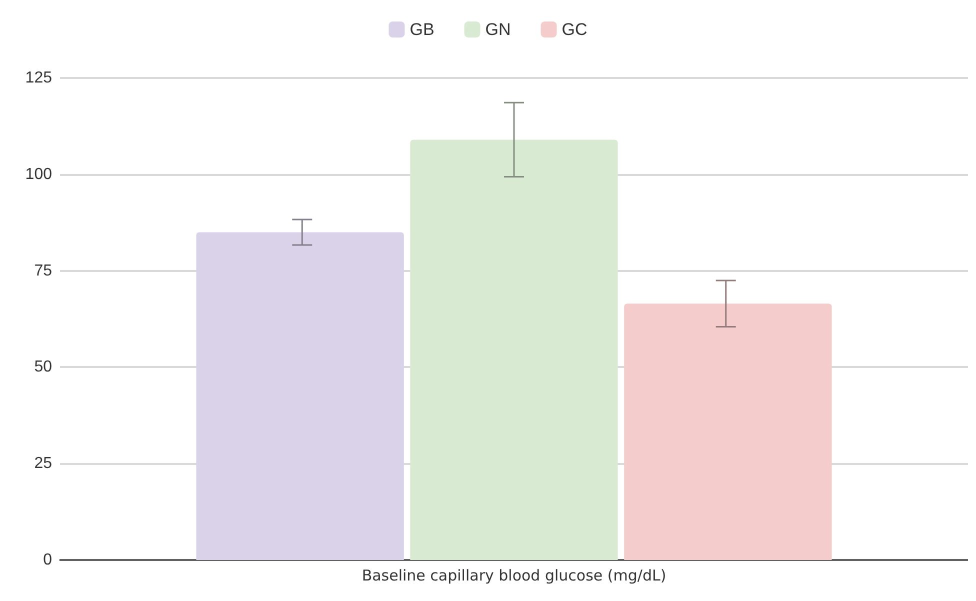  Describe the element at coordinates (422, 29) in the screenshot. I see `legend-label: GB` at that location.